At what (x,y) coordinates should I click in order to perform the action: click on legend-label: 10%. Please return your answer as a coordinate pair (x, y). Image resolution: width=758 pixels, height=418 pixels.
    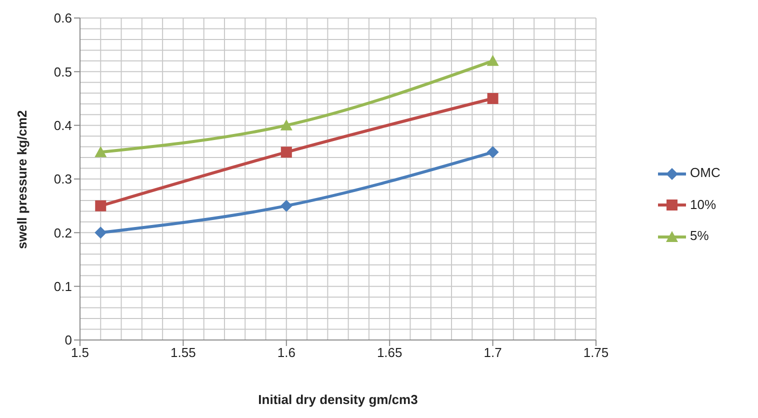
    Looking at the image, I should click on (703, 204).